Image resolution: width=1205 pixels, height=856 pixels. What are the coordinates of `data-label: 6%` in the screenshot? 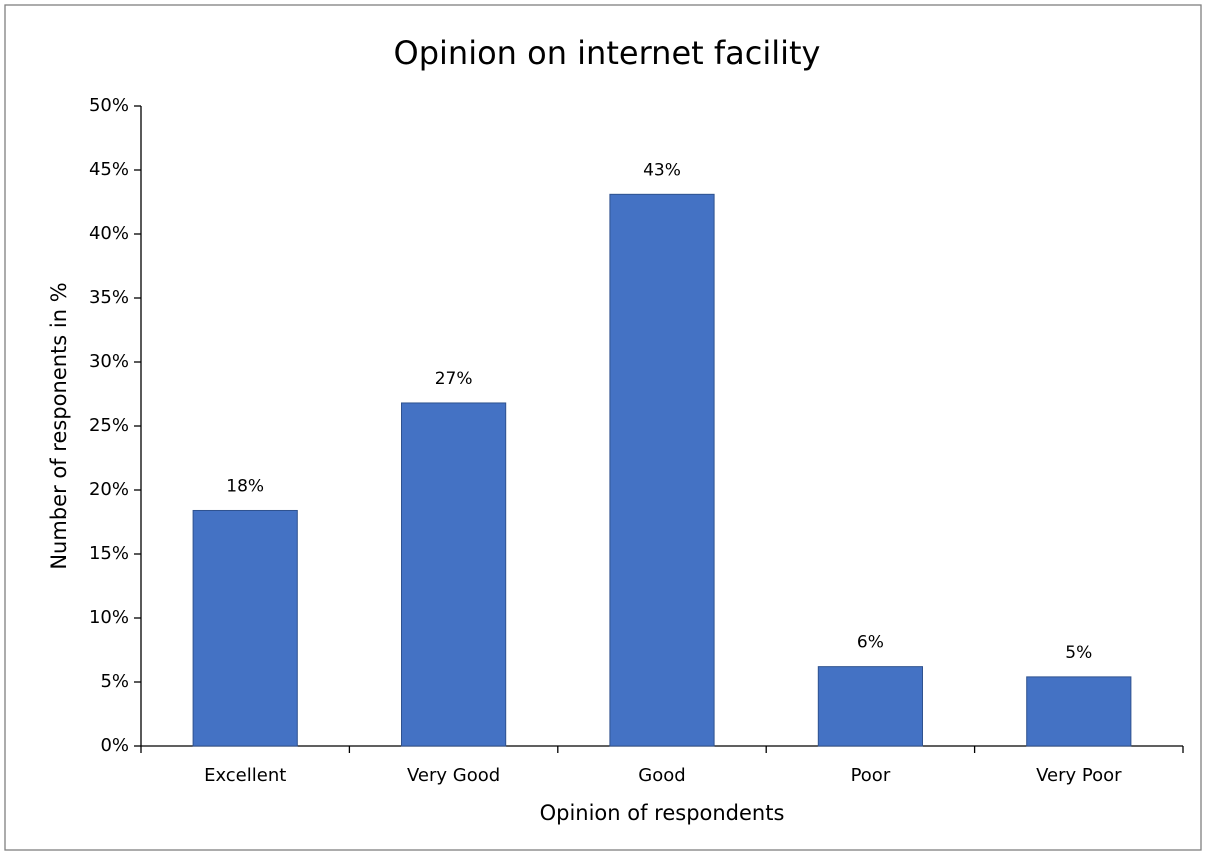 It's located at (870, 643).